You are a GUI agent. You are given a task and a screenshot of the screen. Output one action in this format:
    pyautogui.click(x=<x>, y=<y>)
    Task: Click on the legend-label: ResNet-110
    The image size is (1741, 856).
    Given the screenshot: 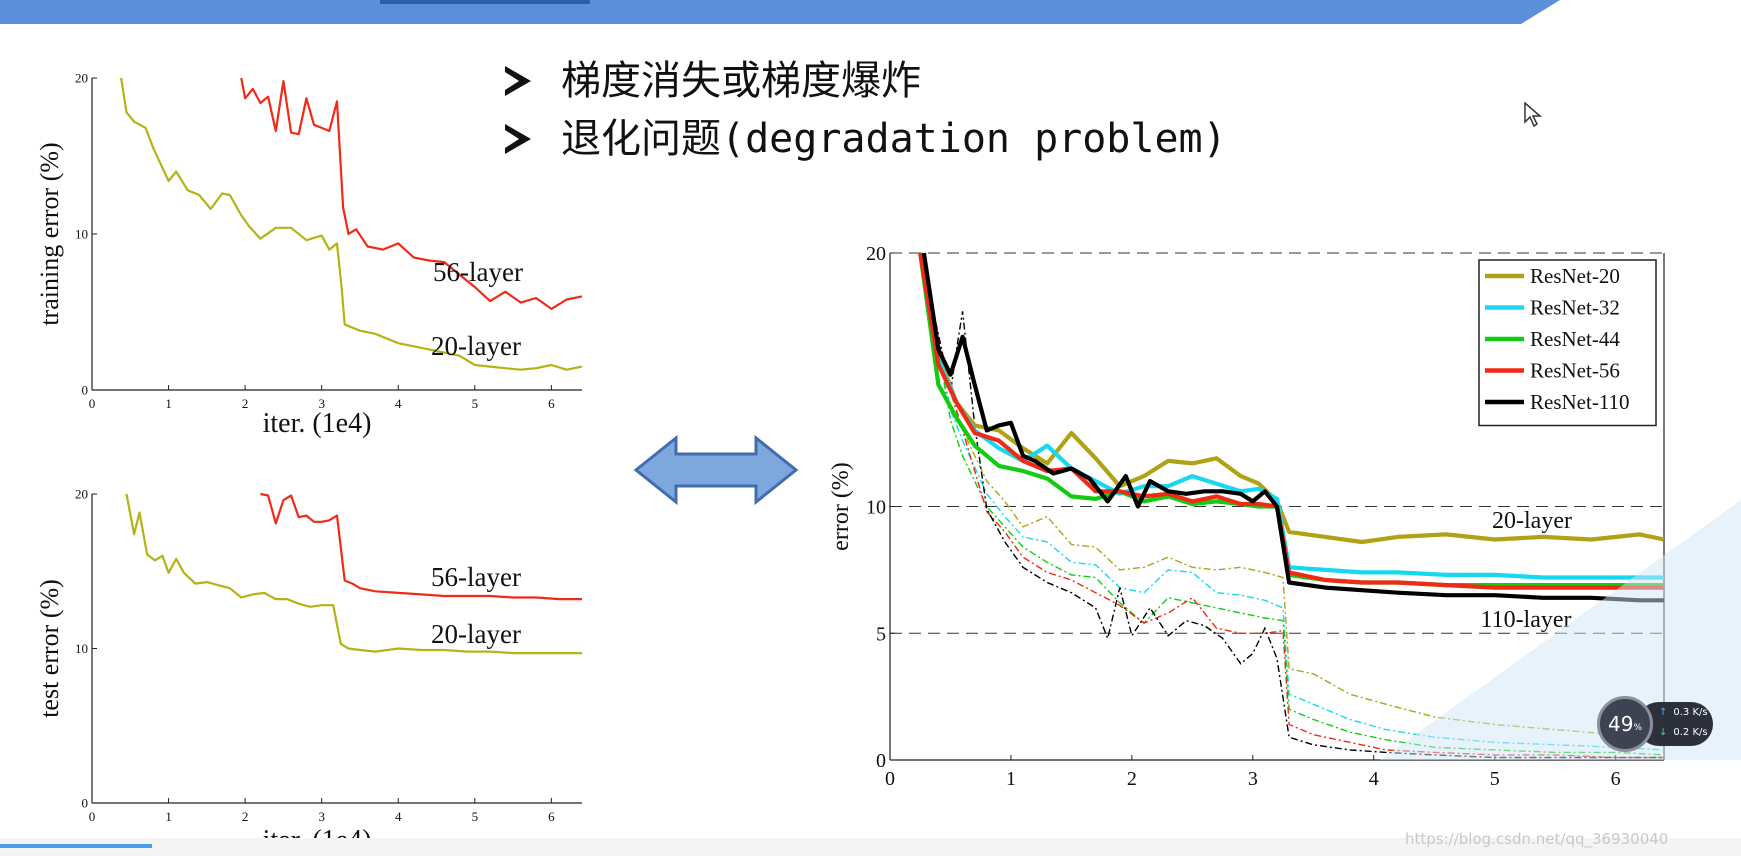 What is the action you would take?
    pyautogui.click(x=1580, y=402)
    